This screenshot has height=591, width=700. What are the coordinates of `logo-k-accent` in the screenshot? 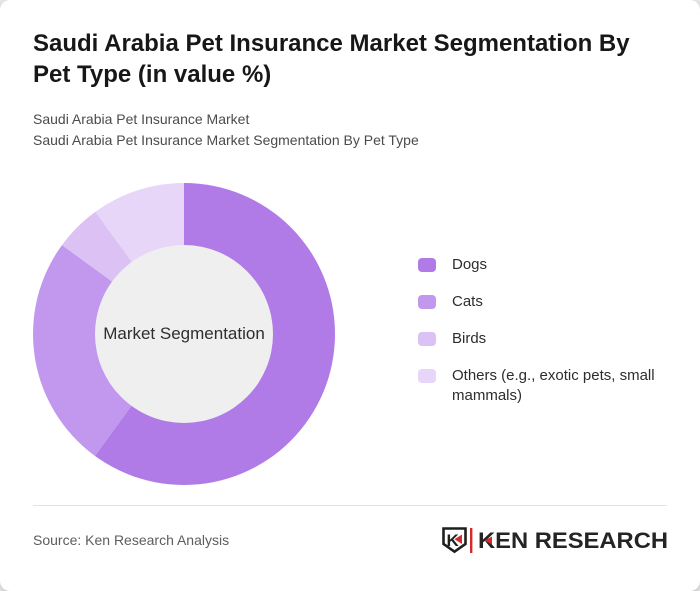 It's located at (488, 540).